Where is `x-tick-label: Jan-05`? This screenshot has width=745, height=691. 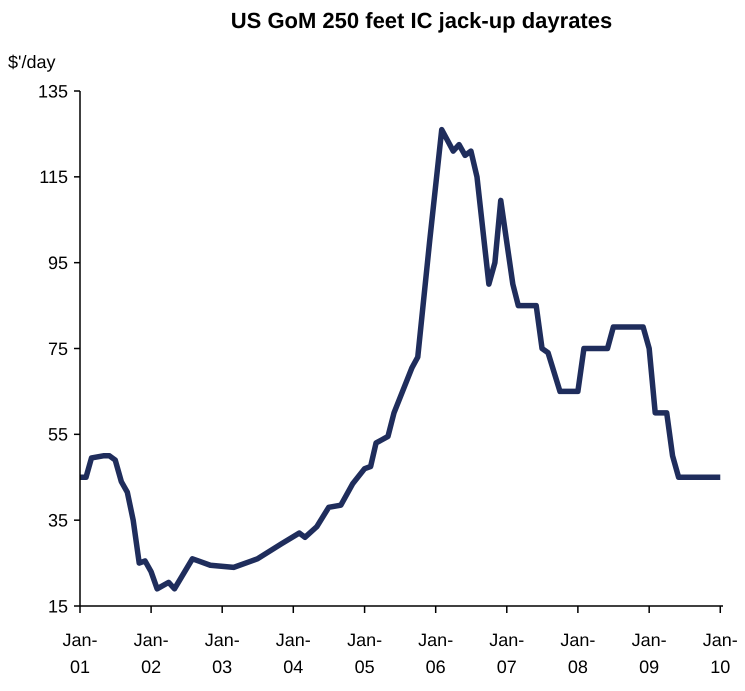 x-tick-label: Jan-05 is located at coordinates (364, 653).